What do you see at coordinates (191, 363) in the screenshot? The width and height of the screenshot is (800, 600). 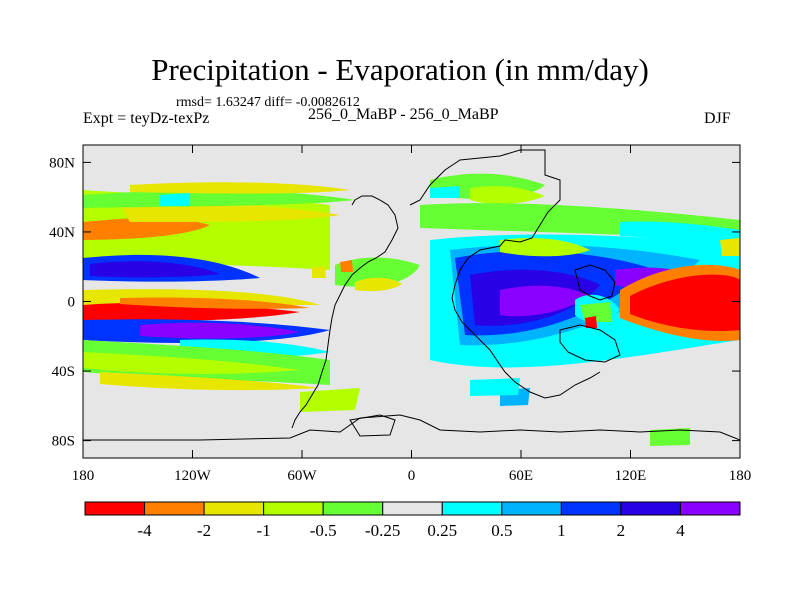 I see `band-south-lime` at bounding box center [191, 363].